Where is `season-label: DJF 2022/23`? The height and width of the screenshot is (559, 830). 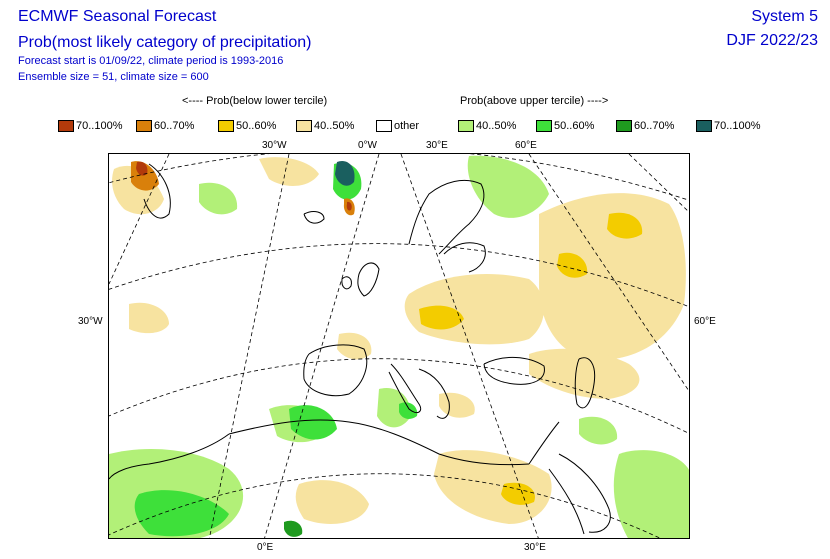
season-label: DJF 2022/23 is located at coordinates (772, 40).